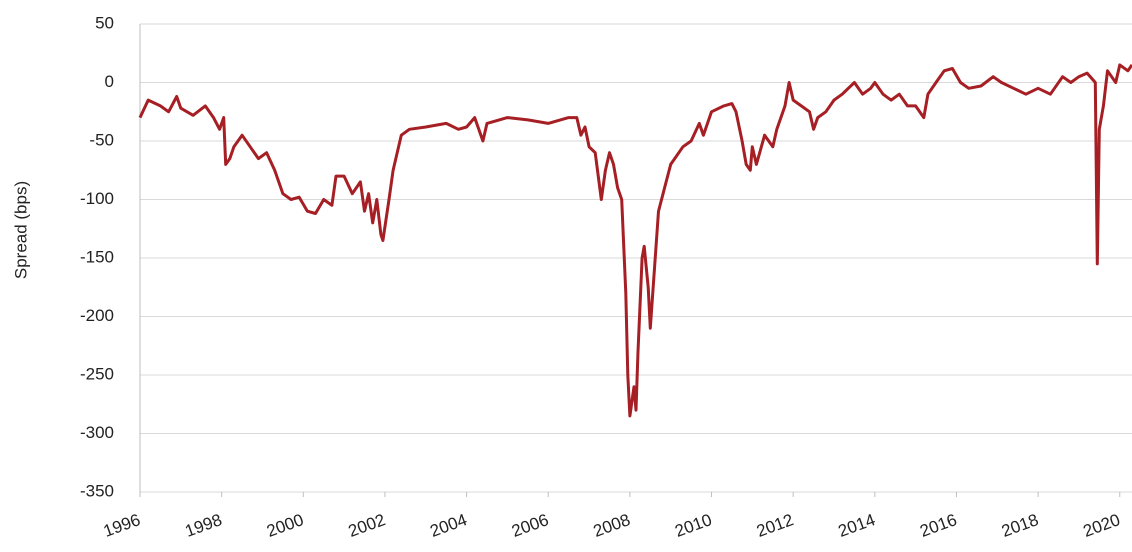 Image resolution: width=1132 pixels, height=552 pixels. What do you see at coordinates (97, 256) in the screenshot?
I see `y-tick-label: -150` at bounding box center [97, 256].